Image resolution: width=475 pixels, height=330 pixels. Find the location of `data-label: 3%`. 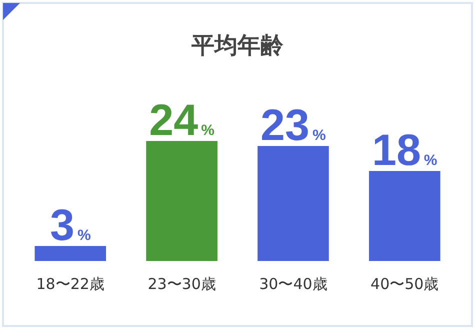

data-label: 3% is located at coordinates (70, 225).